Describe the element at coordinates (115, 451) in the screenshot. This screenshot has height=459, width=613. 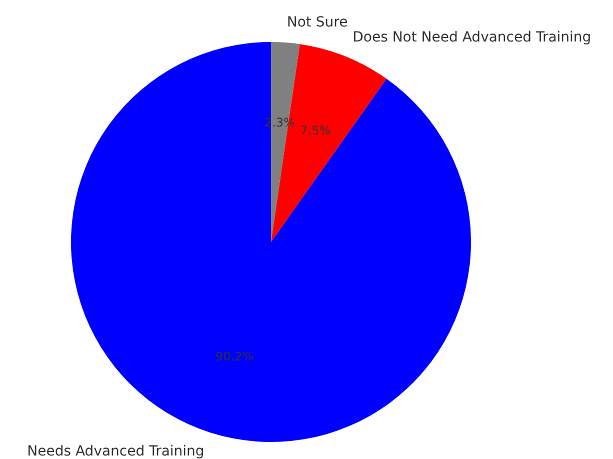
I see `slice-label: Needs Advanced Training` at that location.